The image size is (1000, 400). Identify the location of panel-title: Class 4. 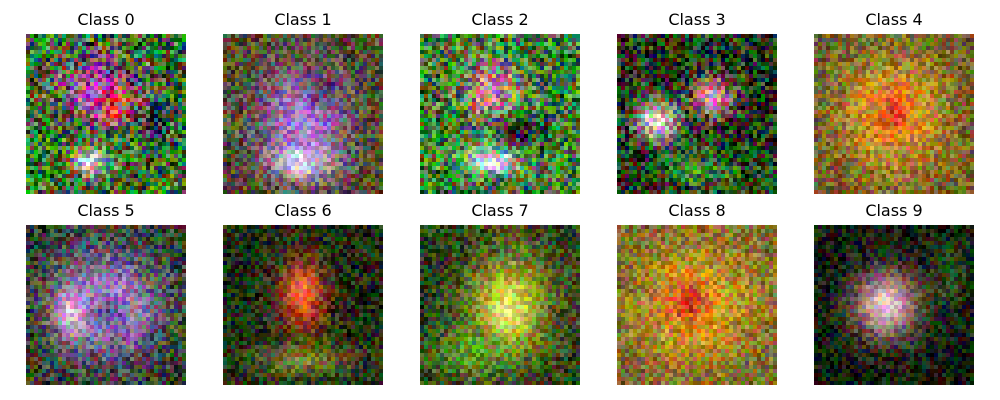
(894, 19).